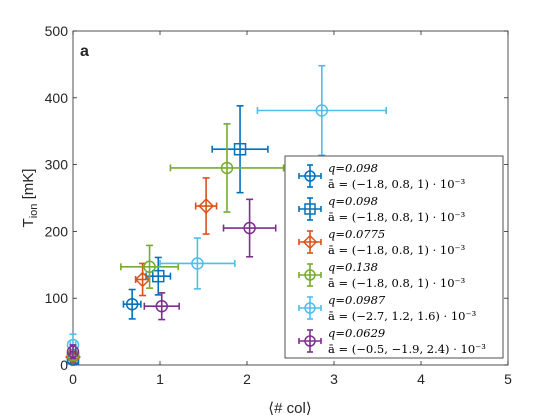 The width and height of the screenshot is (560, 420). What do you see at coordinates (382, 209) in the screenshot?
I see `legend-entry-1: q=0.098 ā = (−1.8, 0.8, 1) · 10⁻³` at bounding box center [382, 209].